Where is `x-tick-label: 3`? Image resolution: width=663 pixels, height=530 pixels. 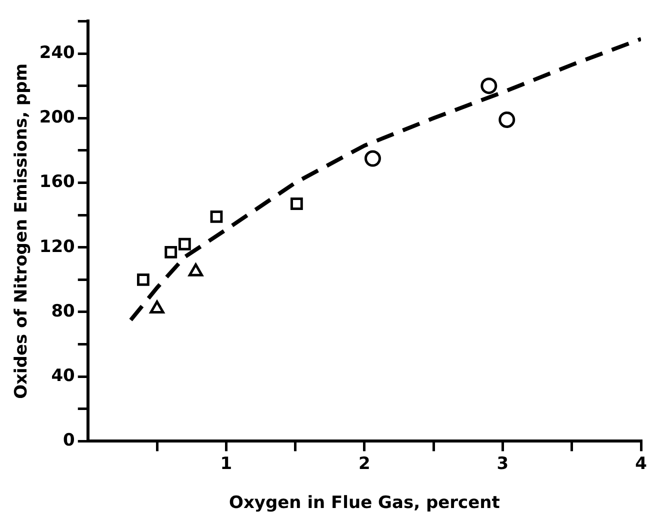 x-tick-label: 3 is located at coordinates (502, 464).